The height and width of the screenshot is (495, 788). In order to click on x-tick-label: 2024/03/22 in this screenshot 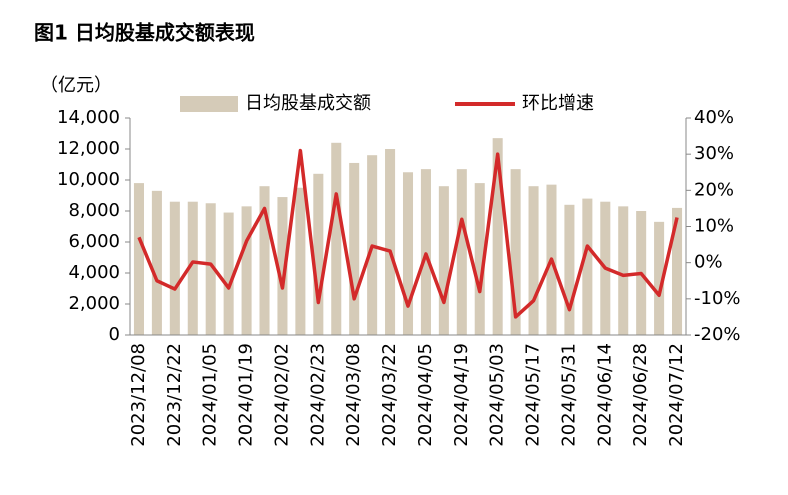, I will do `click(389, 395)`.